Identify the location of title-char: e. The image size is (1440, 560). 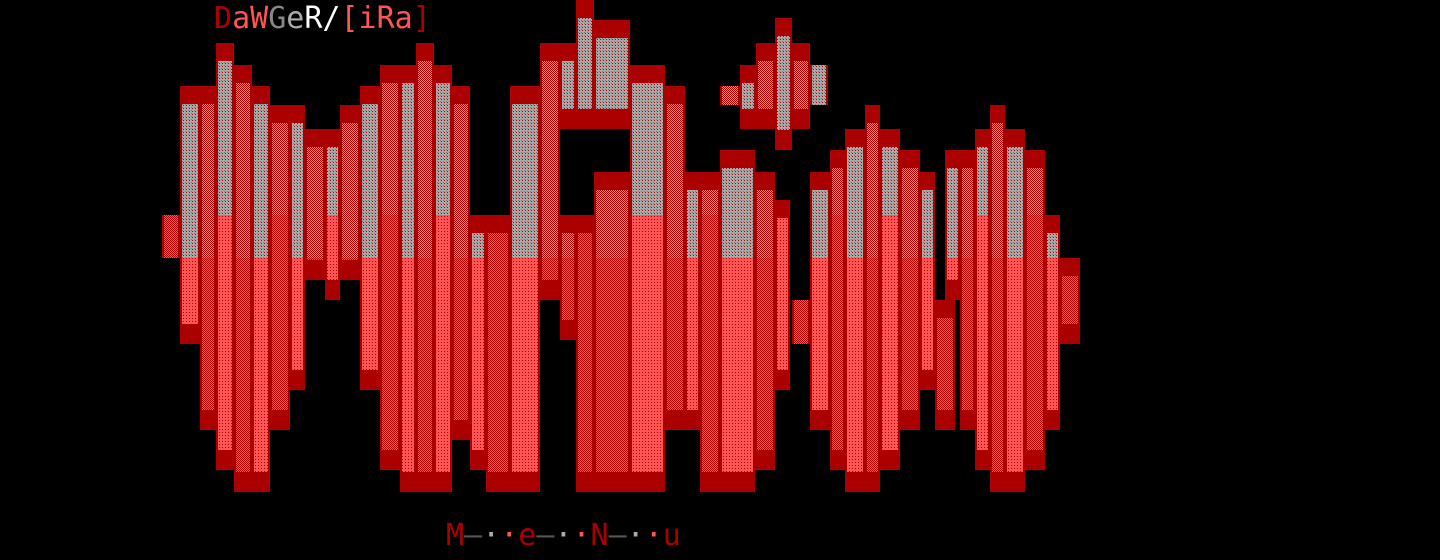
(295, 18).